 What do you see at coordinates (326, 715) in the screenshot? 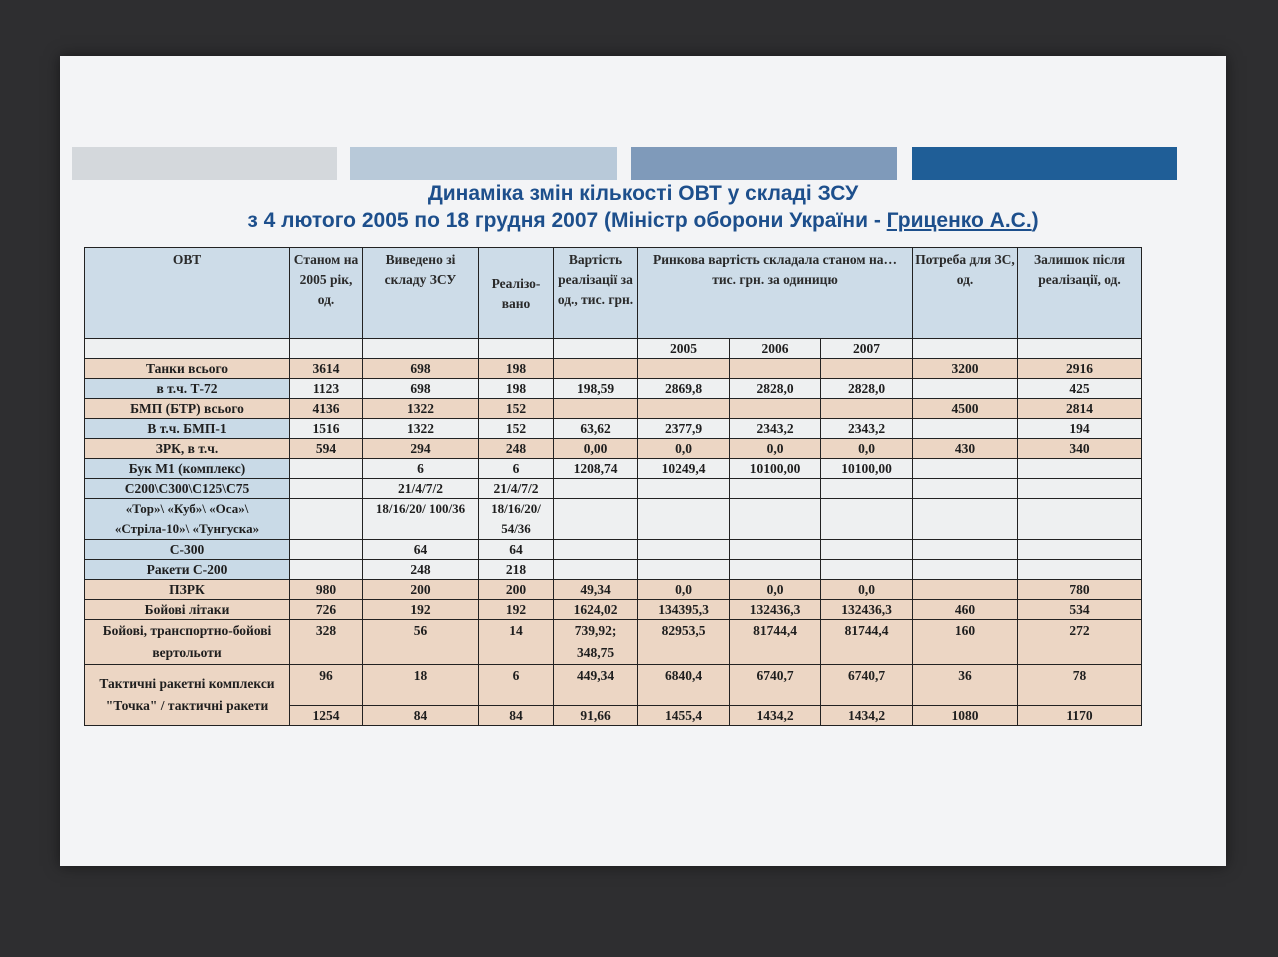
I see `cell-stock-2005: 1254` at bounding box center [326, 715].